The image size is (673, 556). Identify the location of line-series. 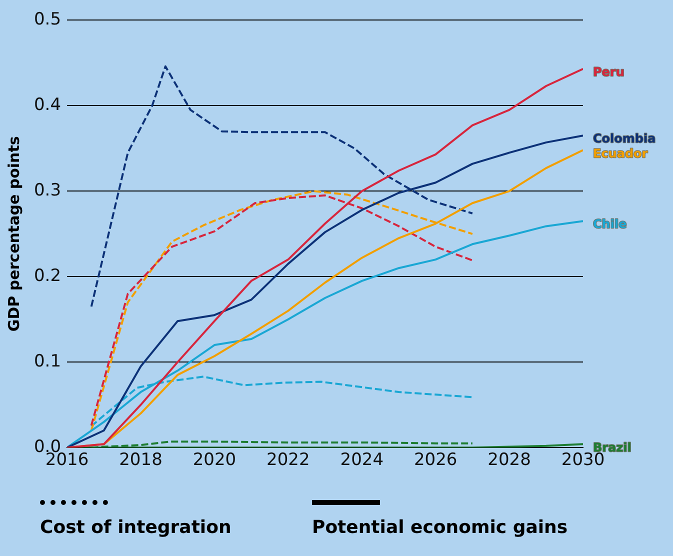
(282, 402).